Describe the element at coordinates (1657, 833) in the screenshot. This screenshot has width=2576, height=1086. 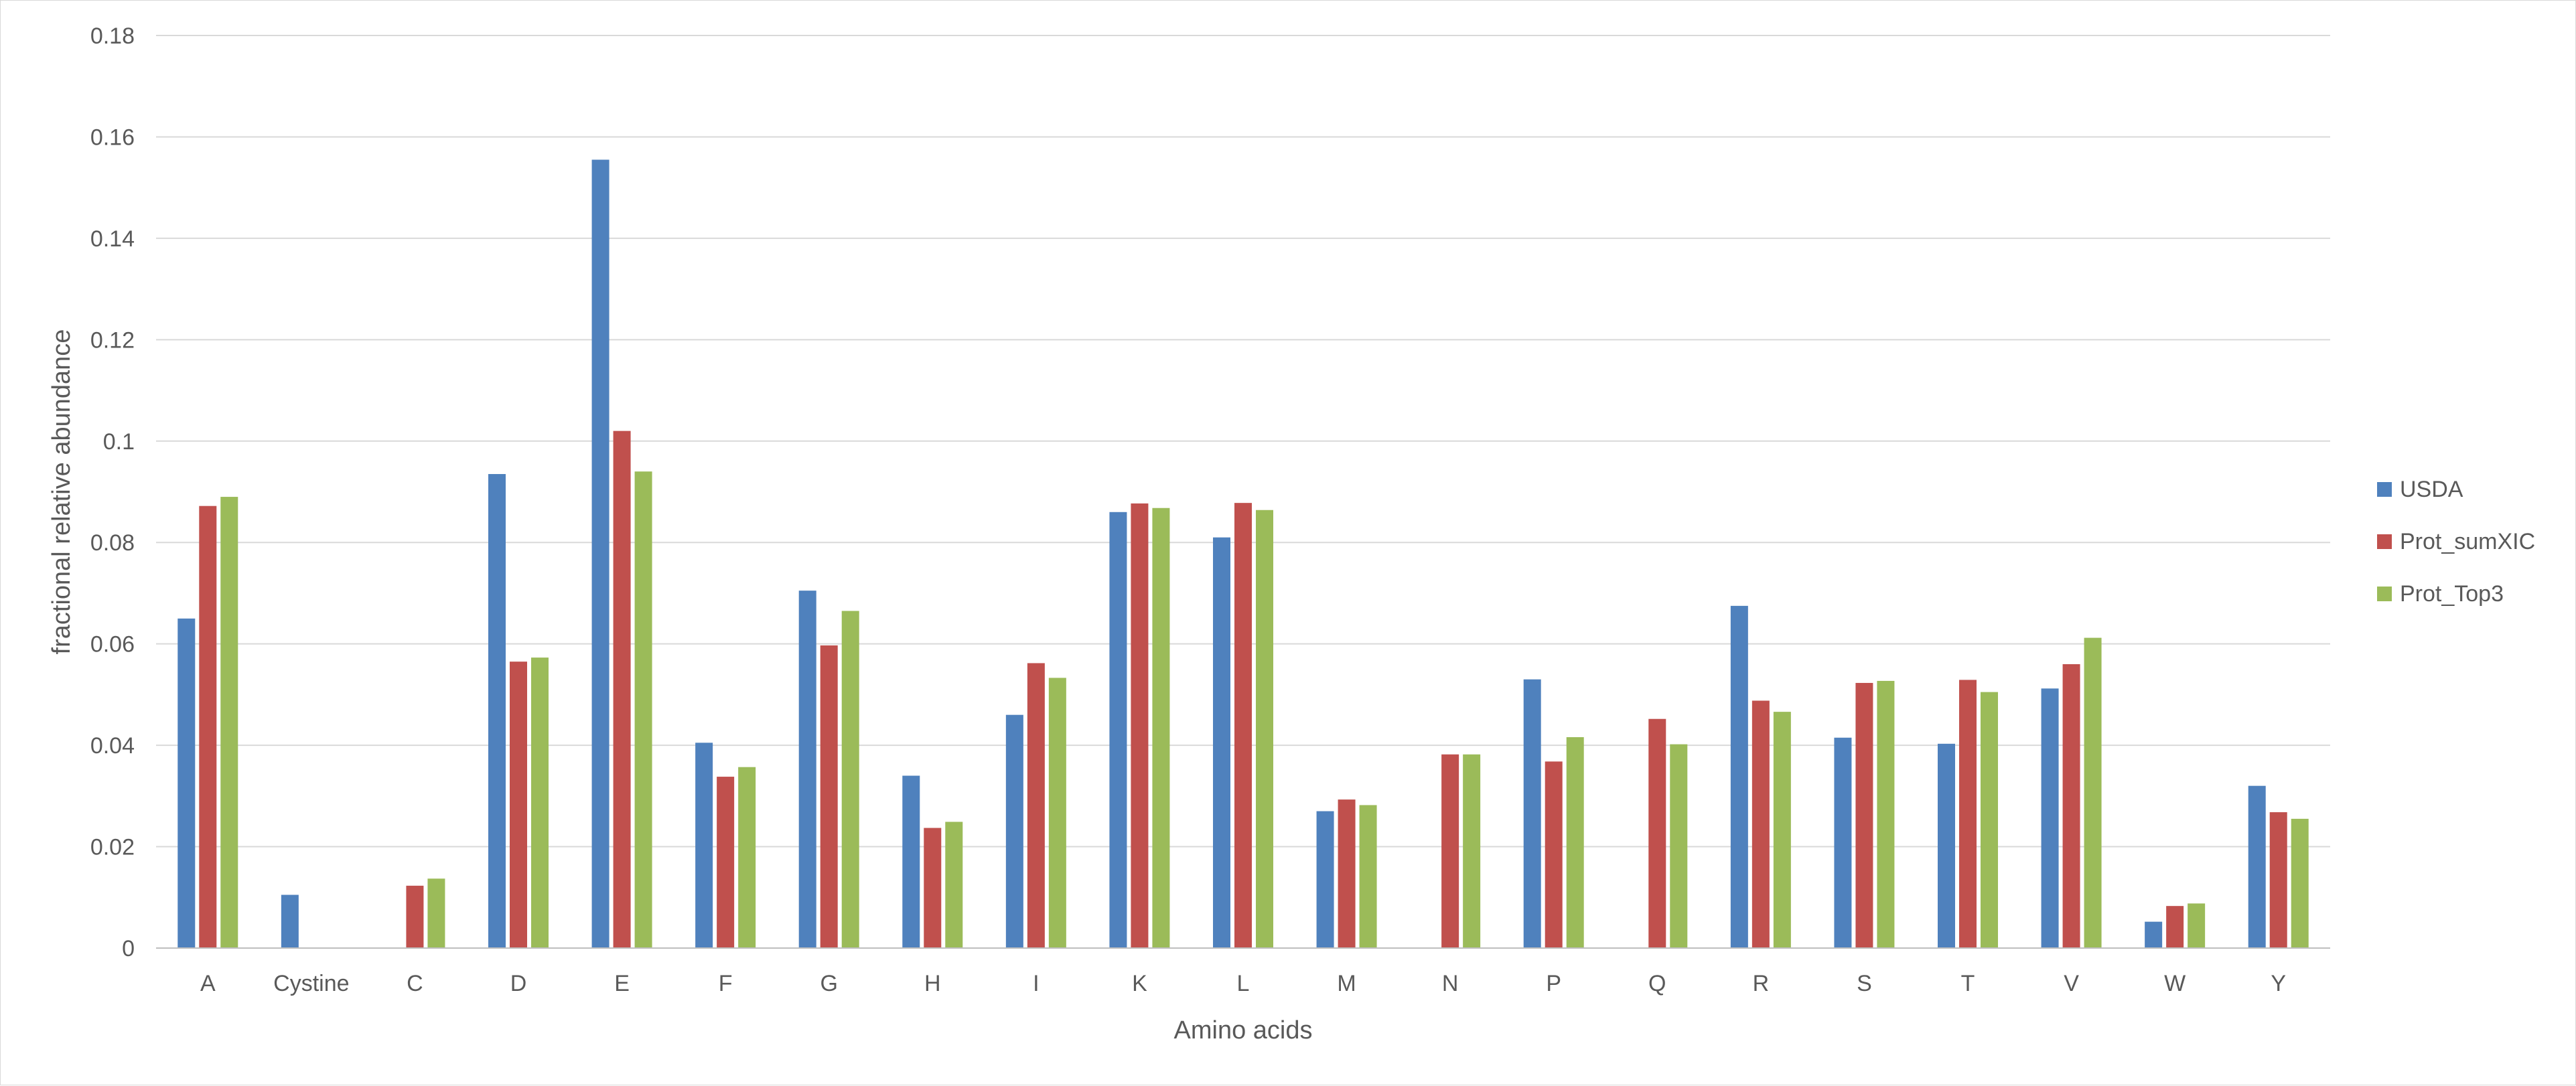
I see `bar-prot-sumxic-q` at that location.